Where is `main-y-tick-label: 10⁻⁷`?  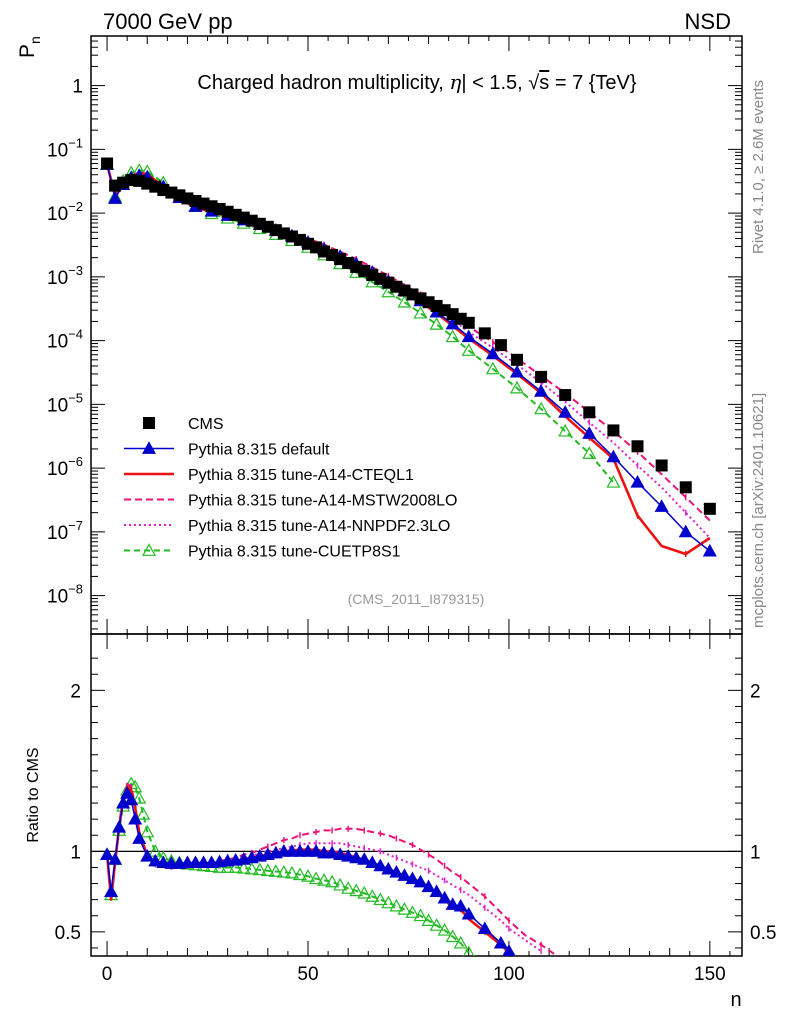
main-y-tick-label: 10⁻⁷ is located at coordinates (65, 531).